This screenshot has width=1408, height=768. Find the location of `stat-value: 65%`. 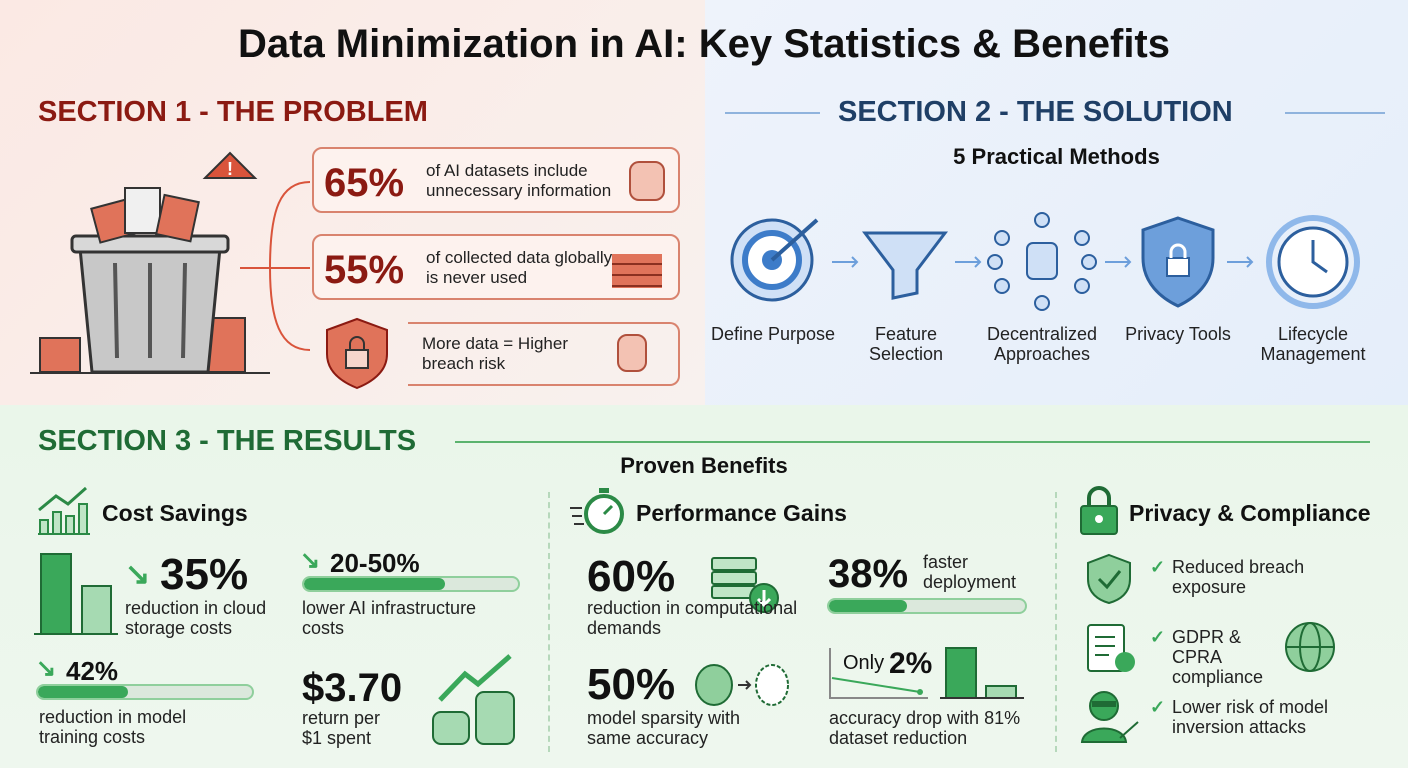

stat-value: 65% is located at coordinates (364, 183).